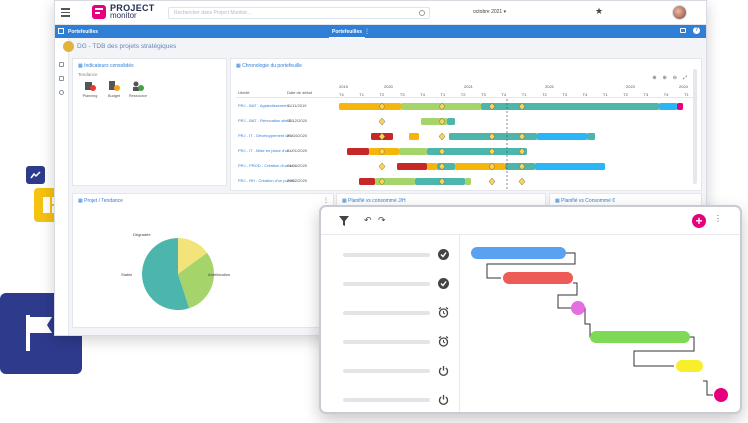 The width and height of the screenshot is (748, 423). Describe the element at coordinates (123, 12) in the screenshot. I see `logo: PROJECT monitor` at that location.